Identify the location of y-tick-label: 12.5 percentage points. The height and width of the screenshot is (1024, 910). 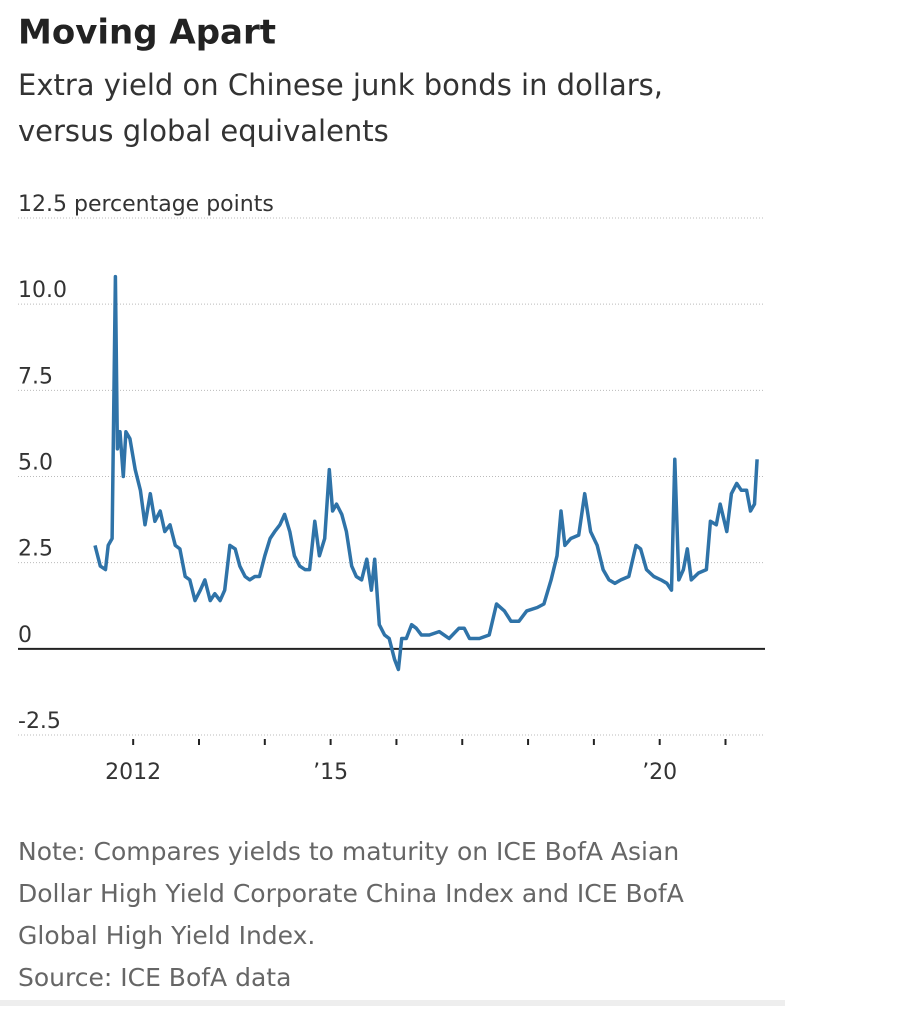
(146, 204).